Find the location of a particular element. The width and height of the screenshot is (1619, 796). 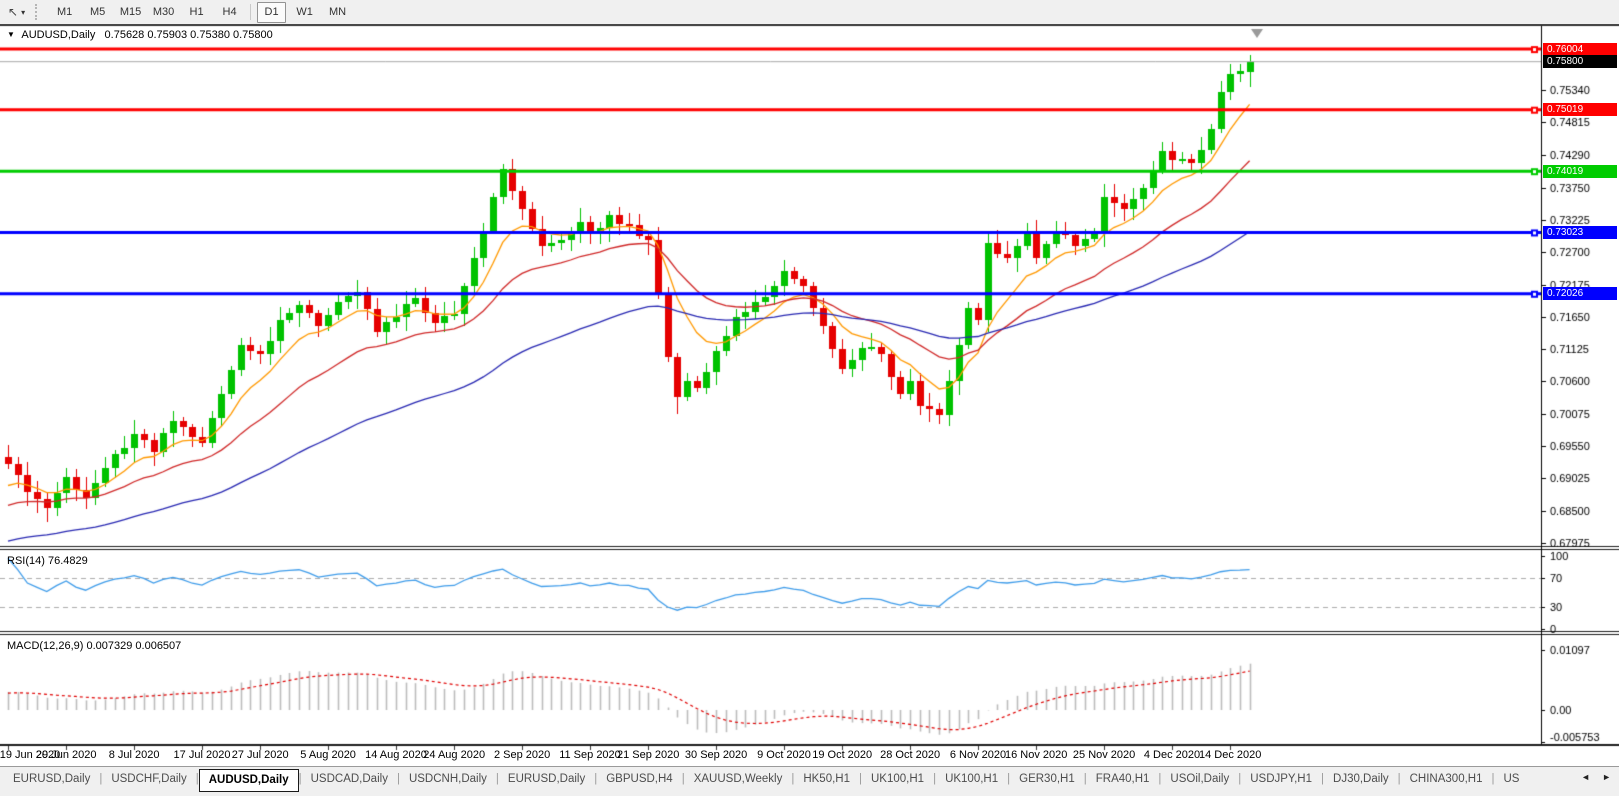

tab-usdcnh-daily: USDCNH,Daily is located at coordinates (447, 779).